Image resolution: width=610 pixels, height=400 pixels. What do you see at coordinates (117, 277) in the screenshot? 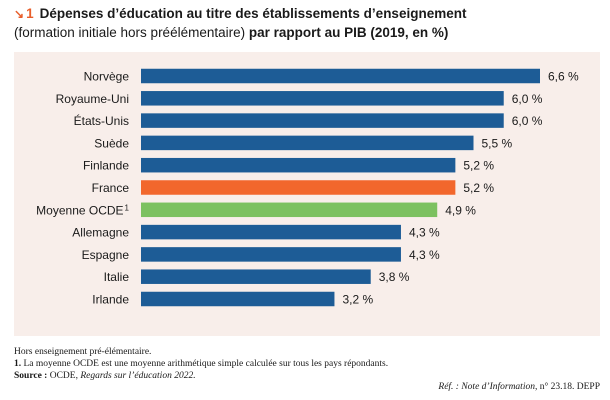
I see `category-label: Italie` at bounding box center [117, 277].